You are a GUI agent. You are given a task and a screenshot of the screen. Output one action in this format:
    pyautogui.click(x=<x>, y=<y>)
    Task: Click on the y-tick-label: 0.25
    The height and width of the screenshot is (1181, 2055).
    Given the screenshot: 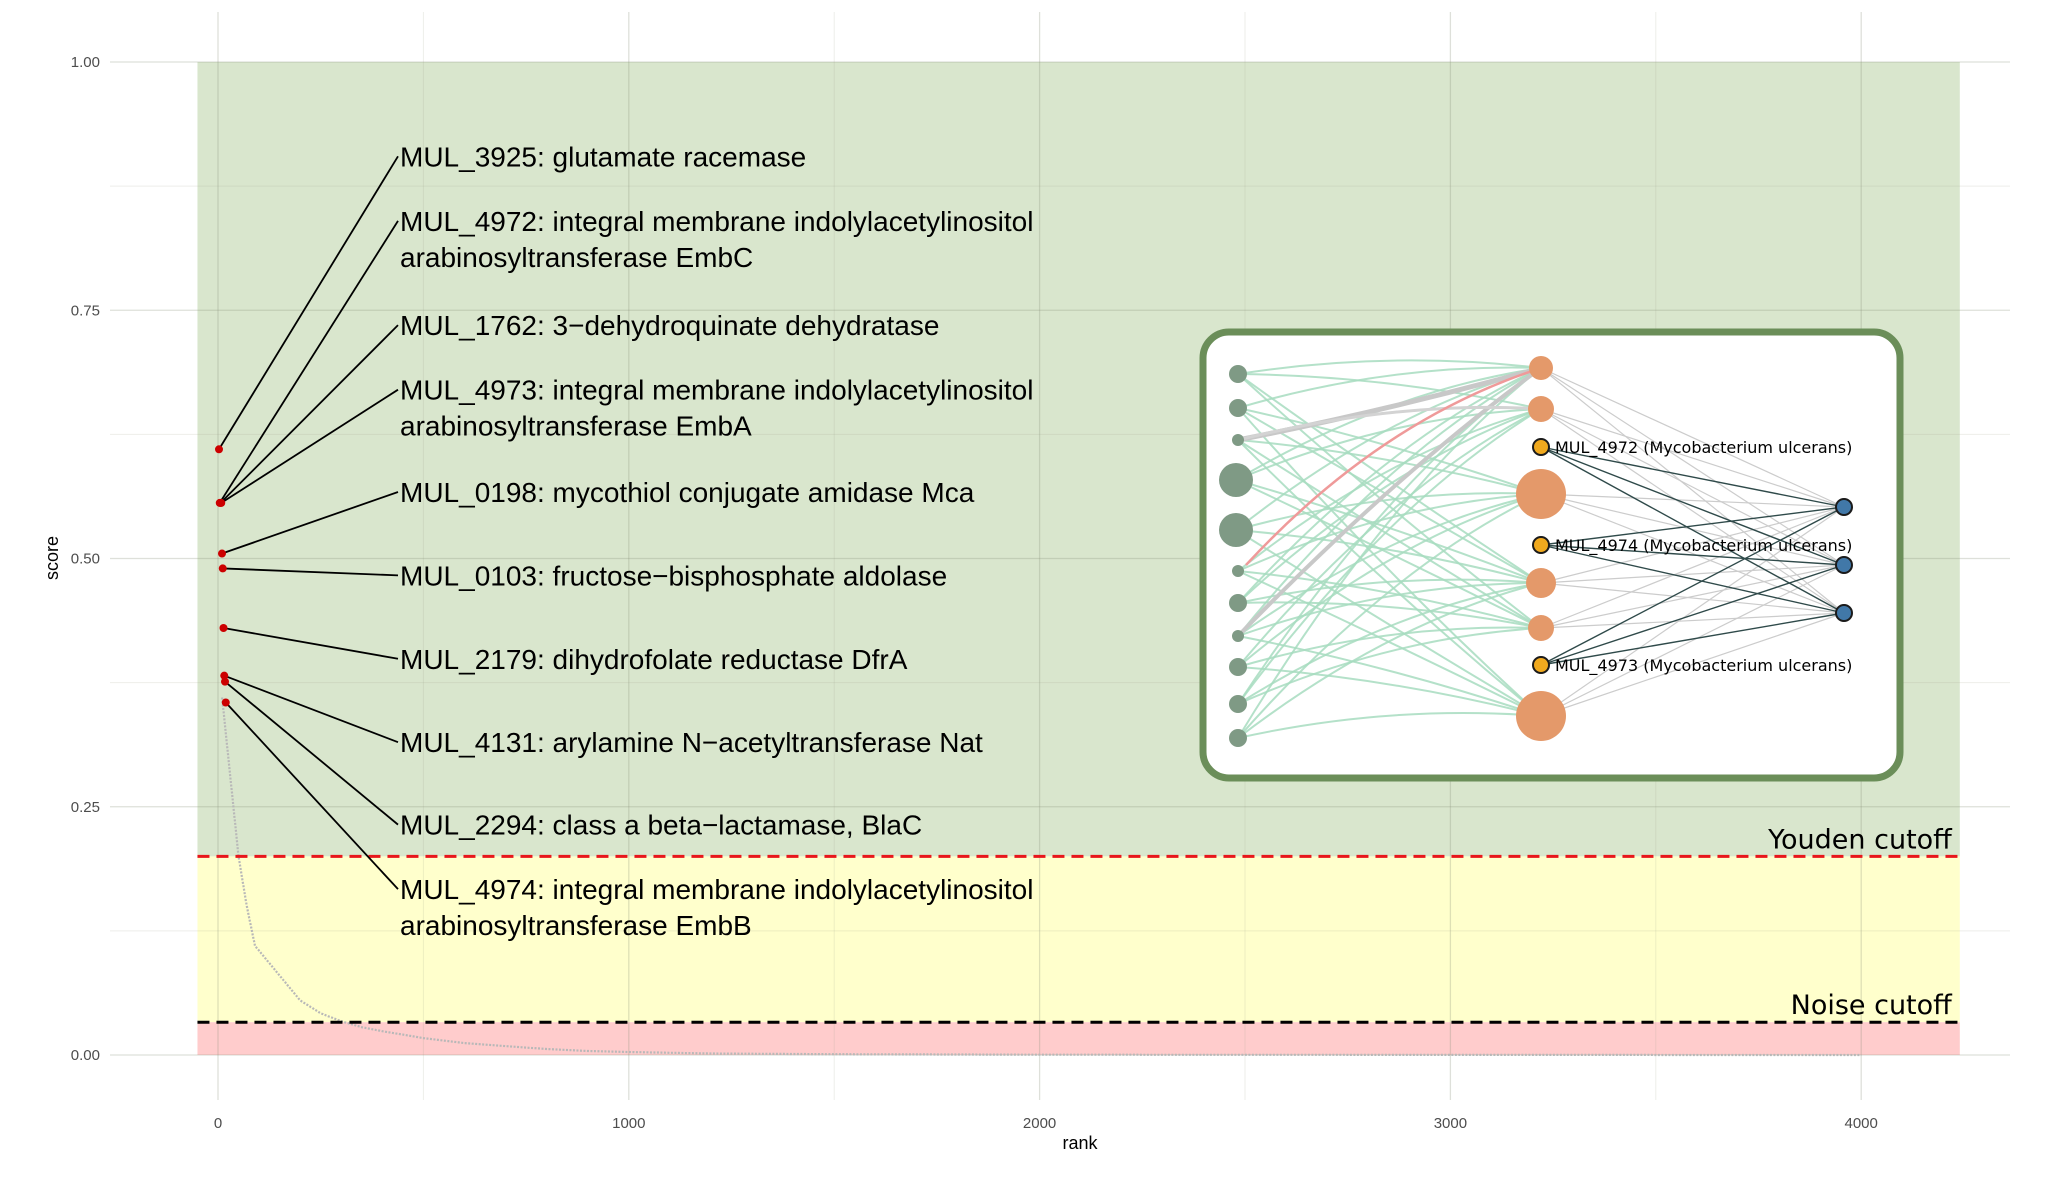 What is the action you would take?
    pyautogui.click(x=85, y=807)
    